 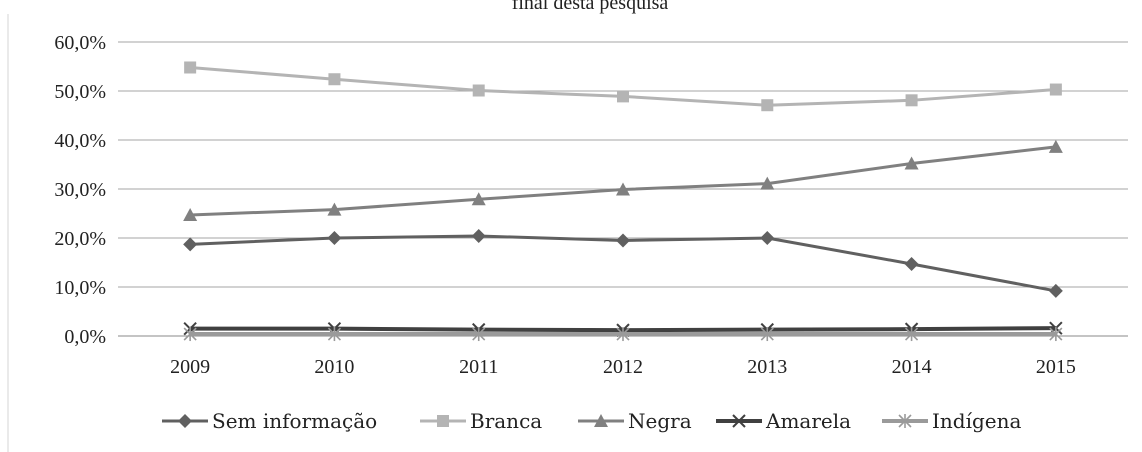 What do you see at coordinates (808, 421) in the screenshot?
I see `legend-label: Amarela` at bounding box center [808, 421].